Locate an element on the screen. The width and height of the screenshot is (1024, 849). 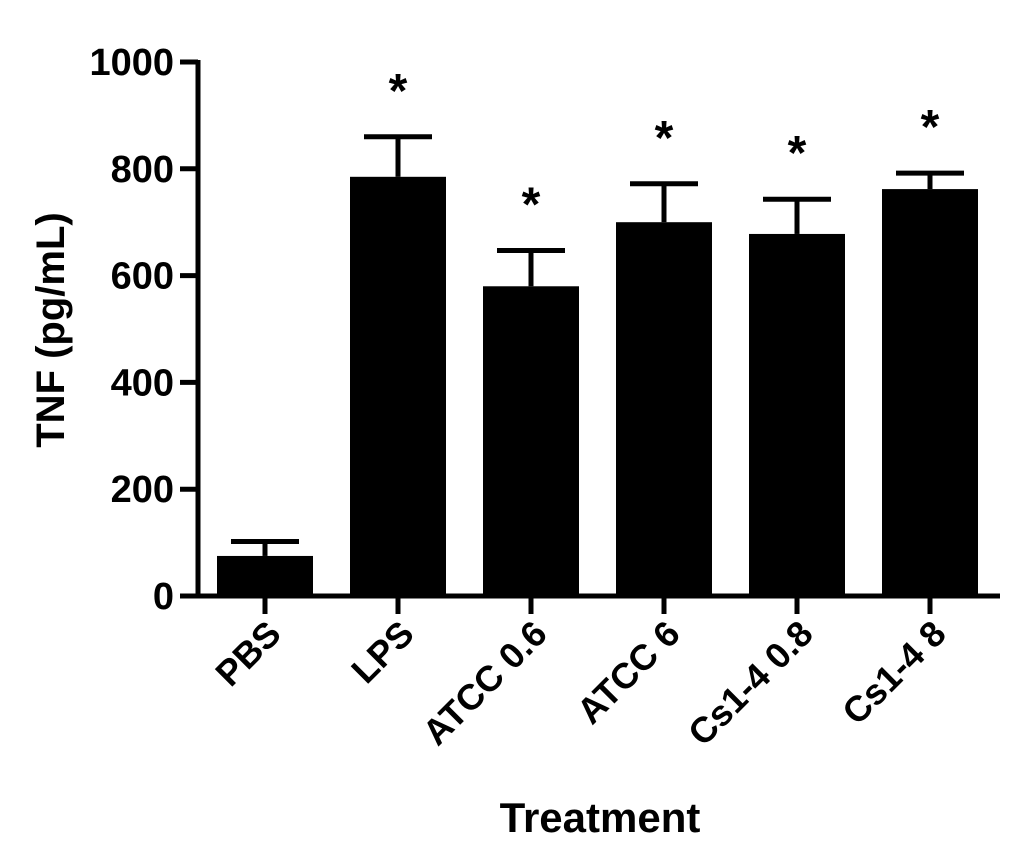
significance-star-3: * is located at coordinates (664, 138).